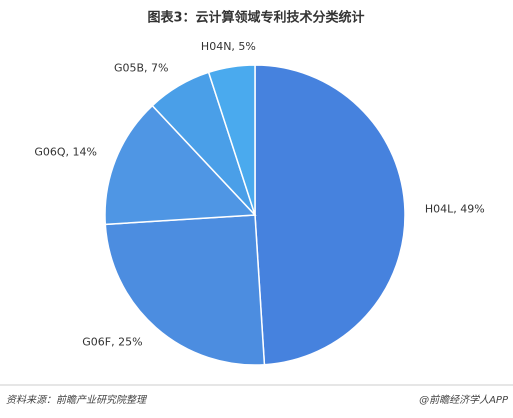 Image resolution: width=513 pixels, height=418 pixels. Describe the element at coordinates (77, 400) in the screenshot. I see `source: 资料来源：前瞻产业研究院整理` at that location.